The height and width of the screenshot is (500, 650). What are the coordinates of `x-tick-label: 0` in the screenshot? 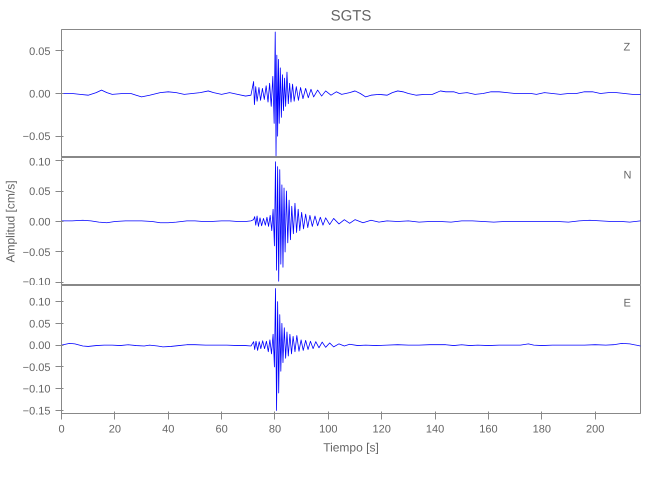 It's located at (61, 430).